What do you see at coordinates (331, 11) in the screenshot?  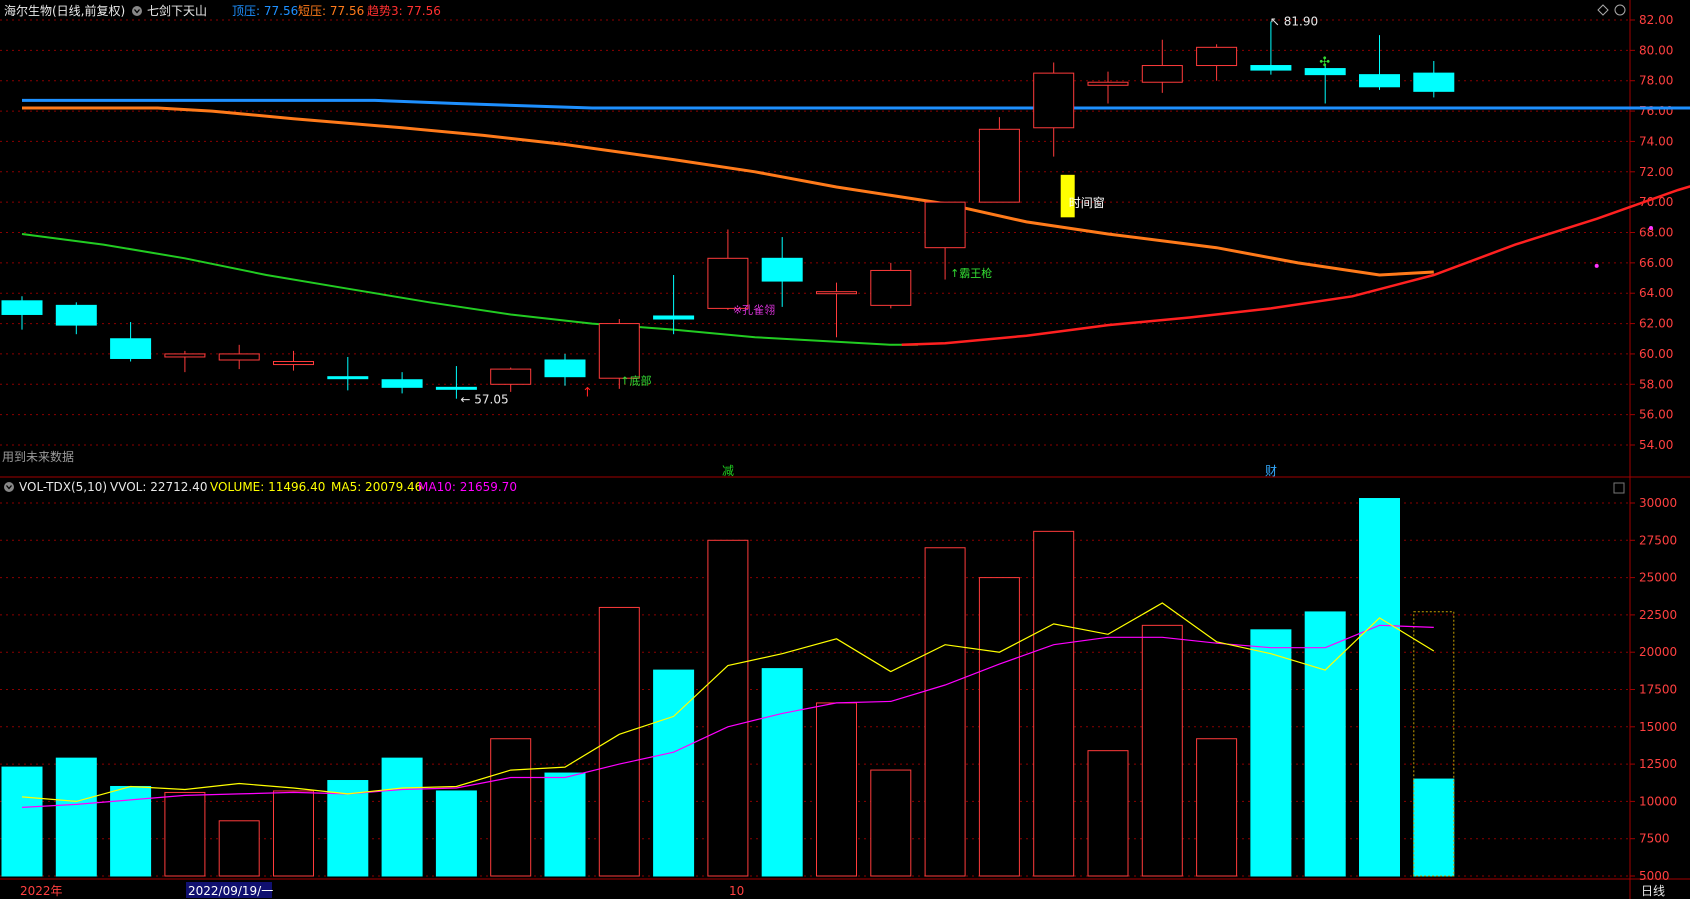 I see `short-pressure-value: 短压: 77.56` at bounding box center [331, 11].